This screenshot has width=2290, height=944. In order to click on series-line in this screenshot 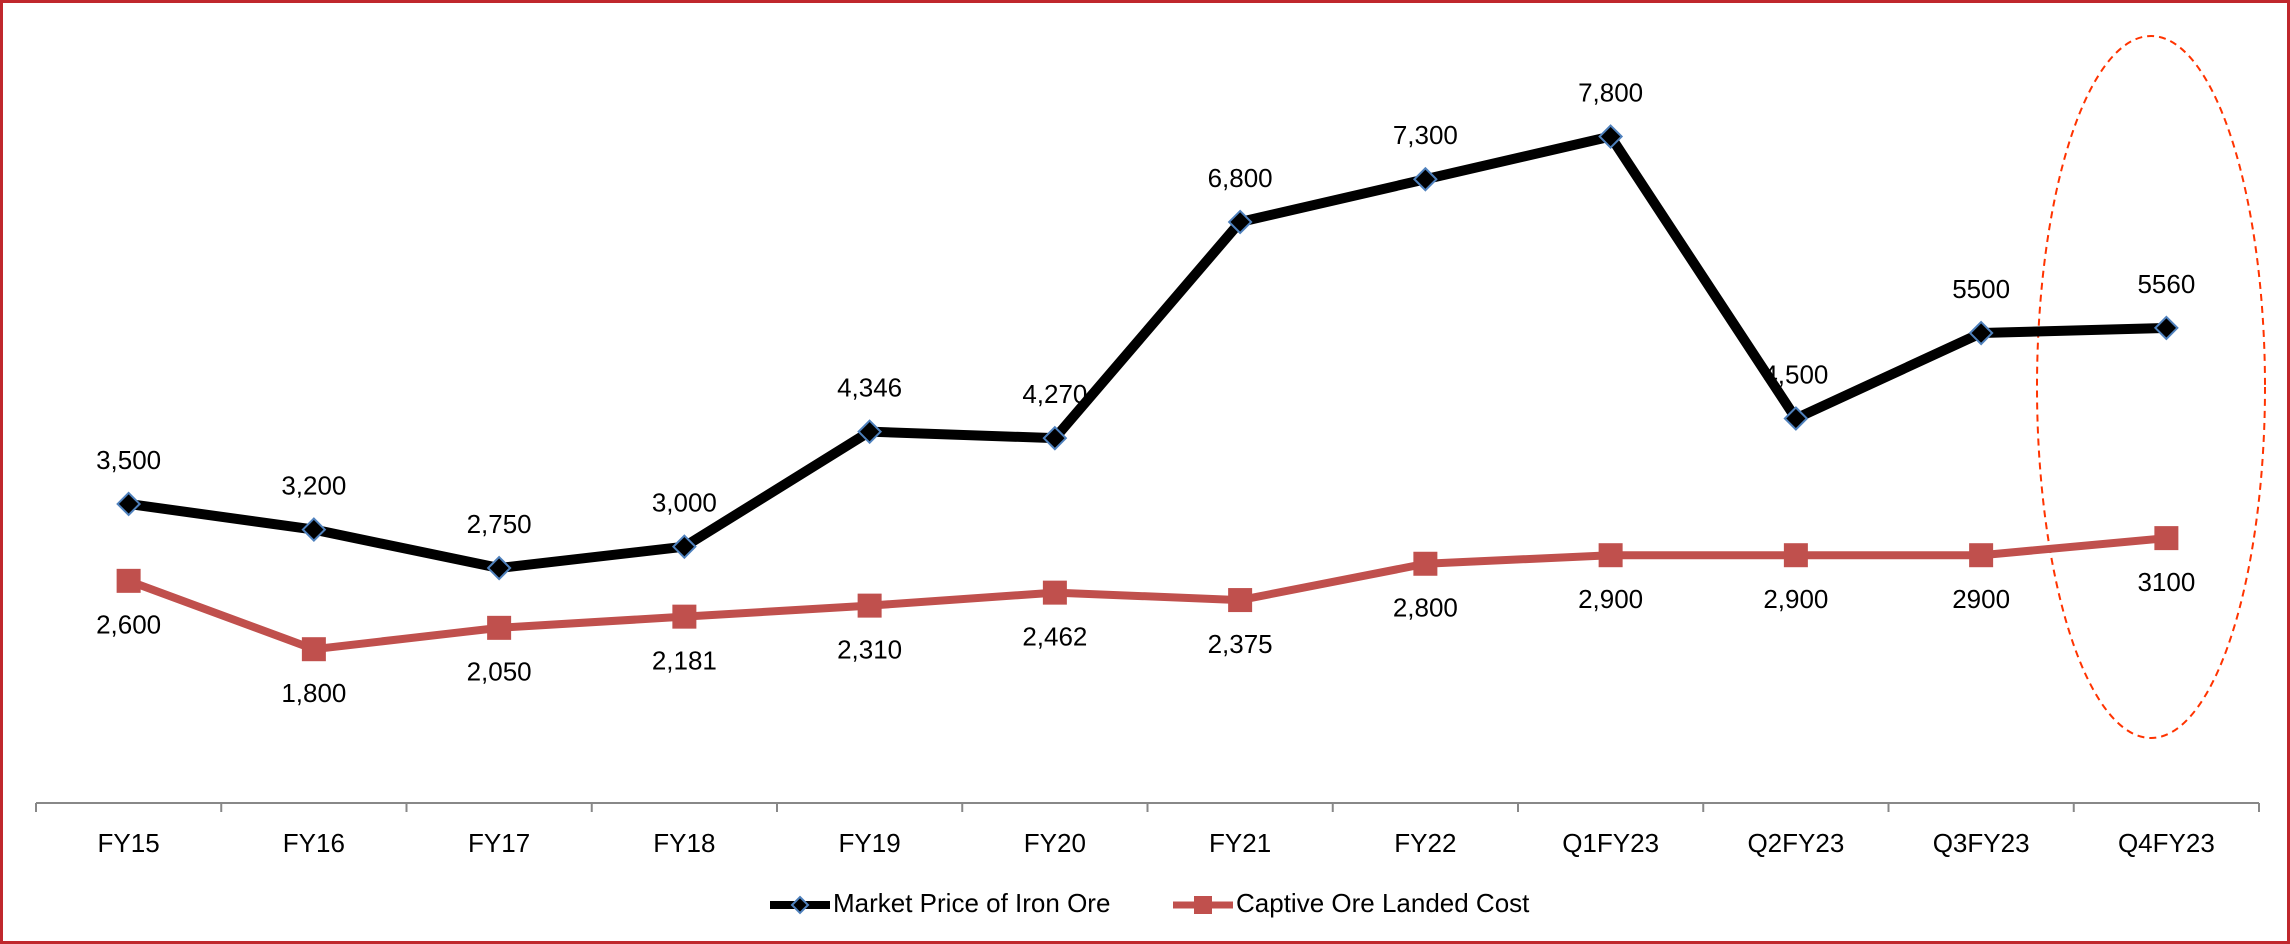, I will do `click(1147, 594)`.